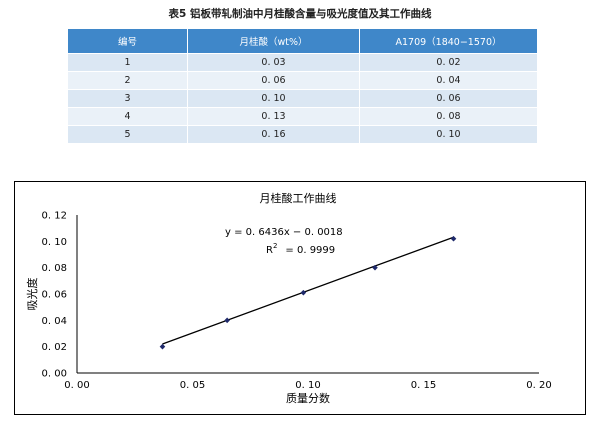 This screenshot has height=425, width=600. Describe the element at coordinates (448, 80) in the screenshot. I see `cell-absorbance: 0. 04` at that location.